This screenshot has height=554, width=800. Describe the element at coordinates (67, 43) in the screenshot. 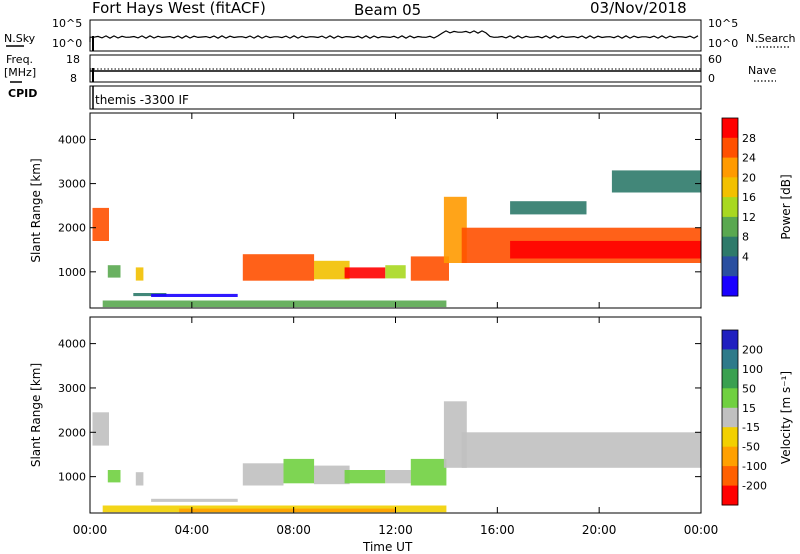

I see `nsky-tick-bottom: 10^0` at that location.